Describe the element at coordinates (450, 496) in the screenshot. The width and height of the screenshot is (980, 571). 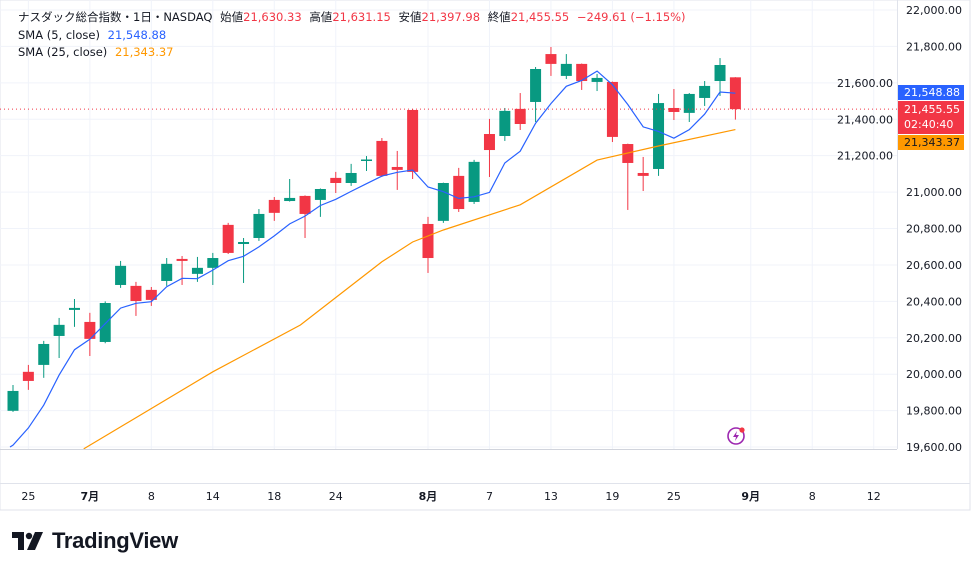
I see `time-axis: 25 7月 8 14 18 24 8月 7 13 19 25 9月 8 12` at that location.